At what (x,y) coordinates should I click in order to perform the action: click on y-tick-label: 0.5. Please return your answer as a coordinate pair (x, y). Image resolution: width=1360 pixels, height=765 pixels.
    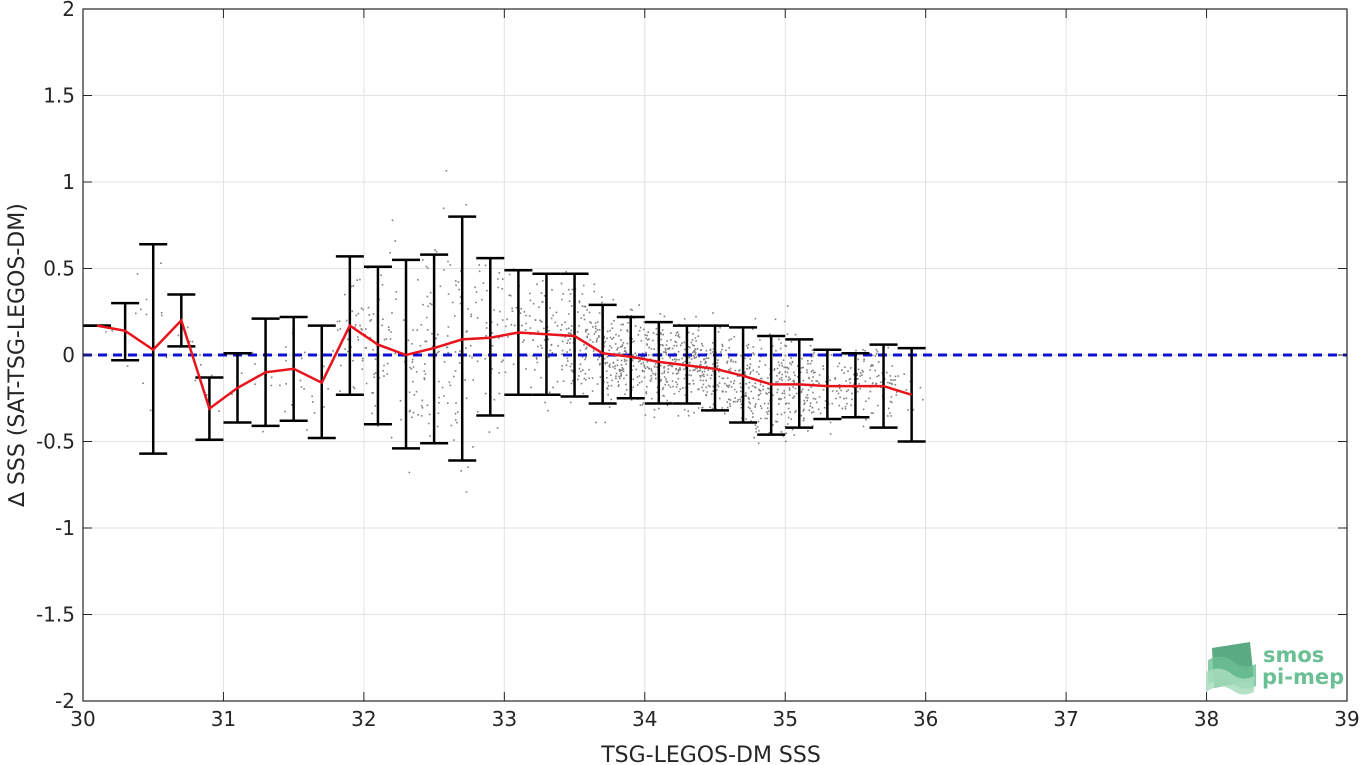
    Looking at the image, I should click on (59, 269).